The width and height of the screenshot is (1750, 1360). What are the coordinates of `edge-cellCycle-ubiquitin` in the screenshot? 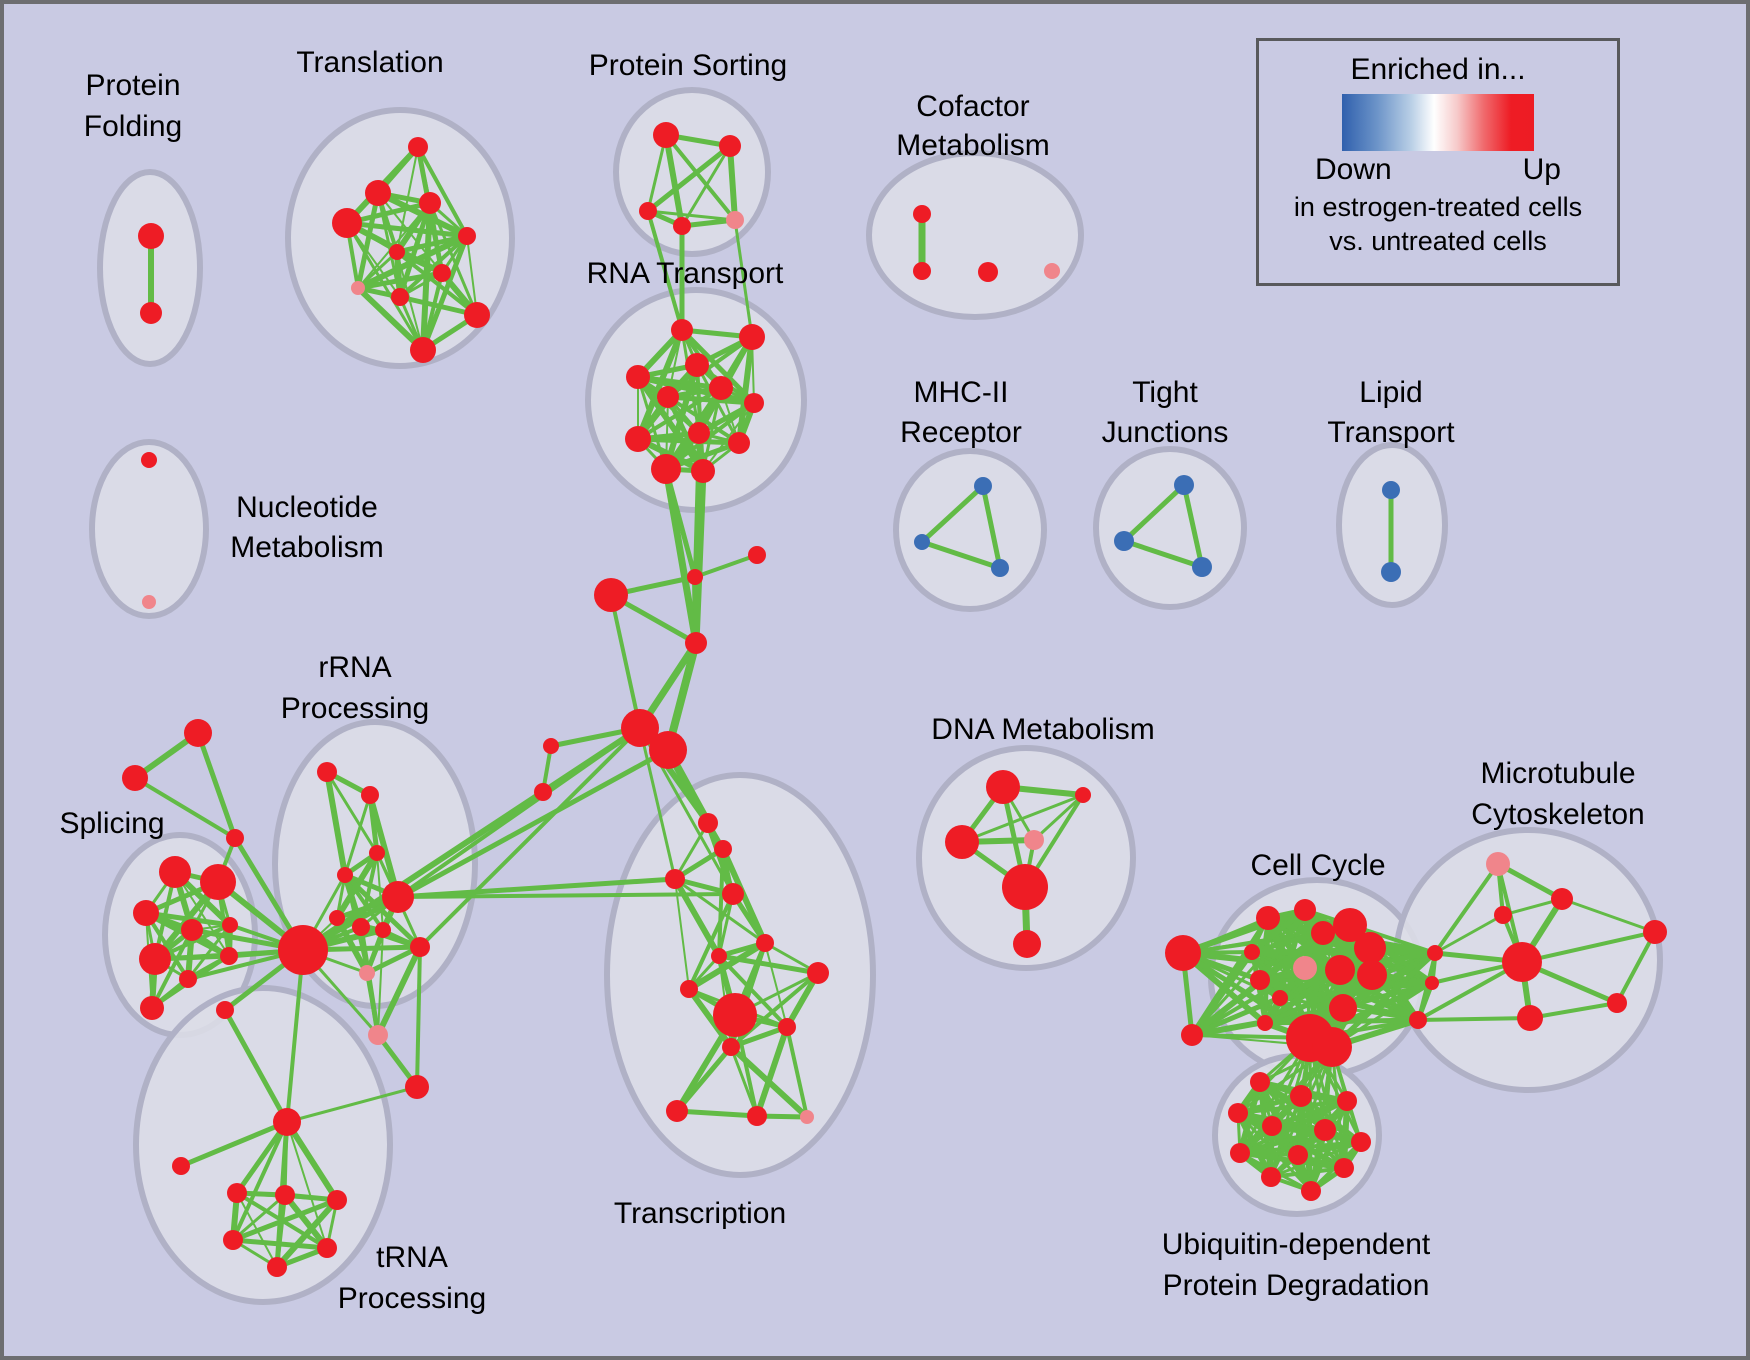 It's located at (1301, 1112).